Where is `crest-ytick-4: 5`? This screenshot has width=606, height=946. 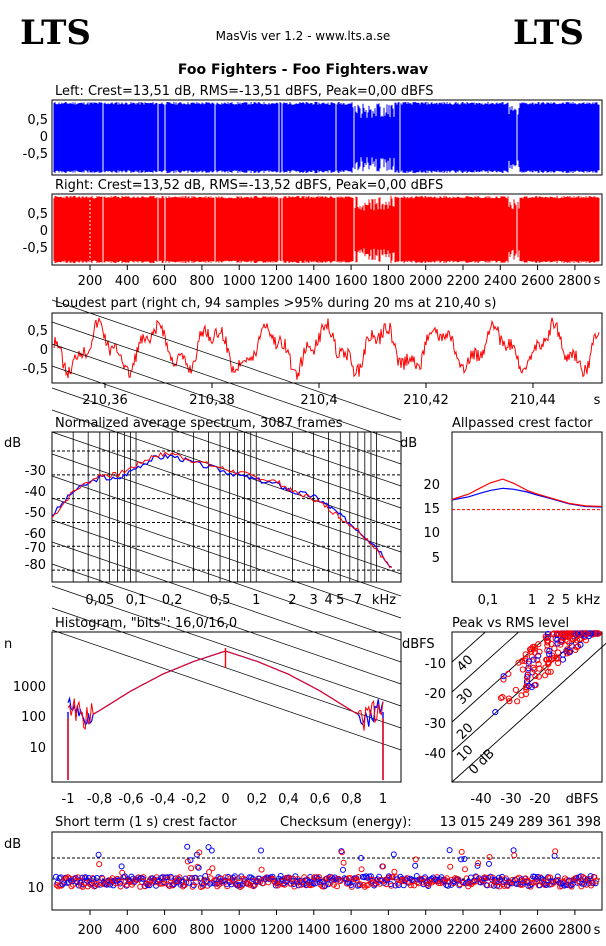 crest-ytick-4: 5 is located at coordinates (436, 558).